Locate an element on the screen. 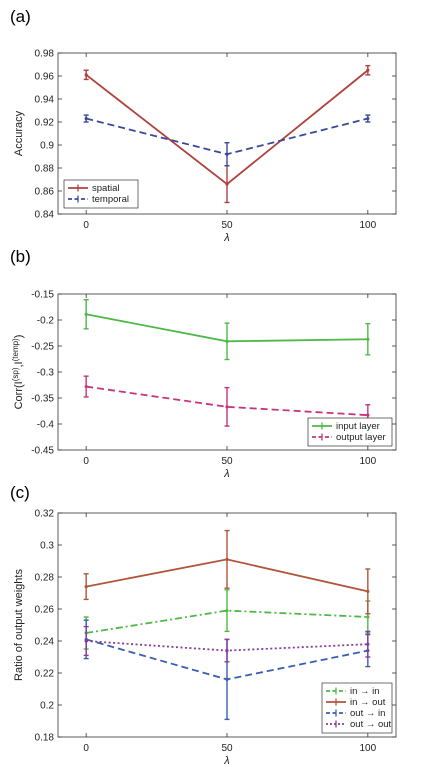 The height and width of the screenshot is (778, 436). y-tick-label: 0.28 is located at coordinates (45, 578).